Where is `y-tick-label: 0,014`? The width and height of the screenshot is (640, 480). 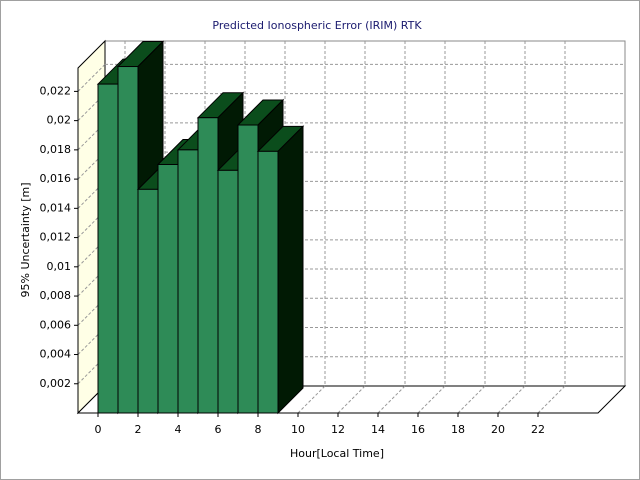
y-tick-label: 0,014 is located at coordinates (56, 207).